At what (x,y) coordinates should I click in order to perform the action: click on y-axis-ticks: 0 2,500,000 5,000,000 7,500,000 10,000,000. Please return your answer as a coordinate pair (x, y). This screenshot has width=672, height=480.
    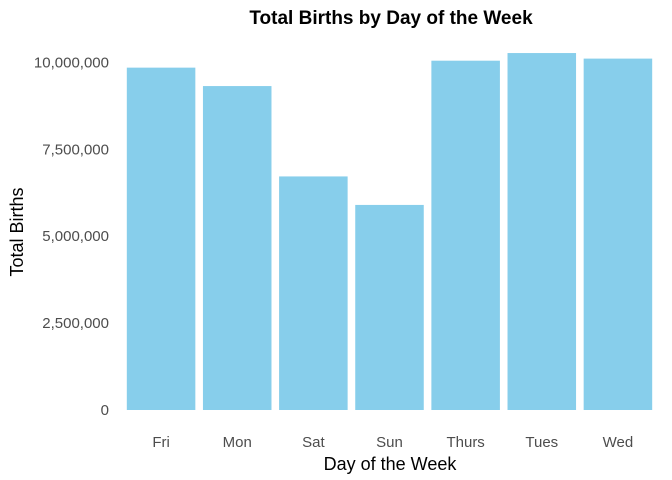
    Looking at the image, I should click on (71, 236).